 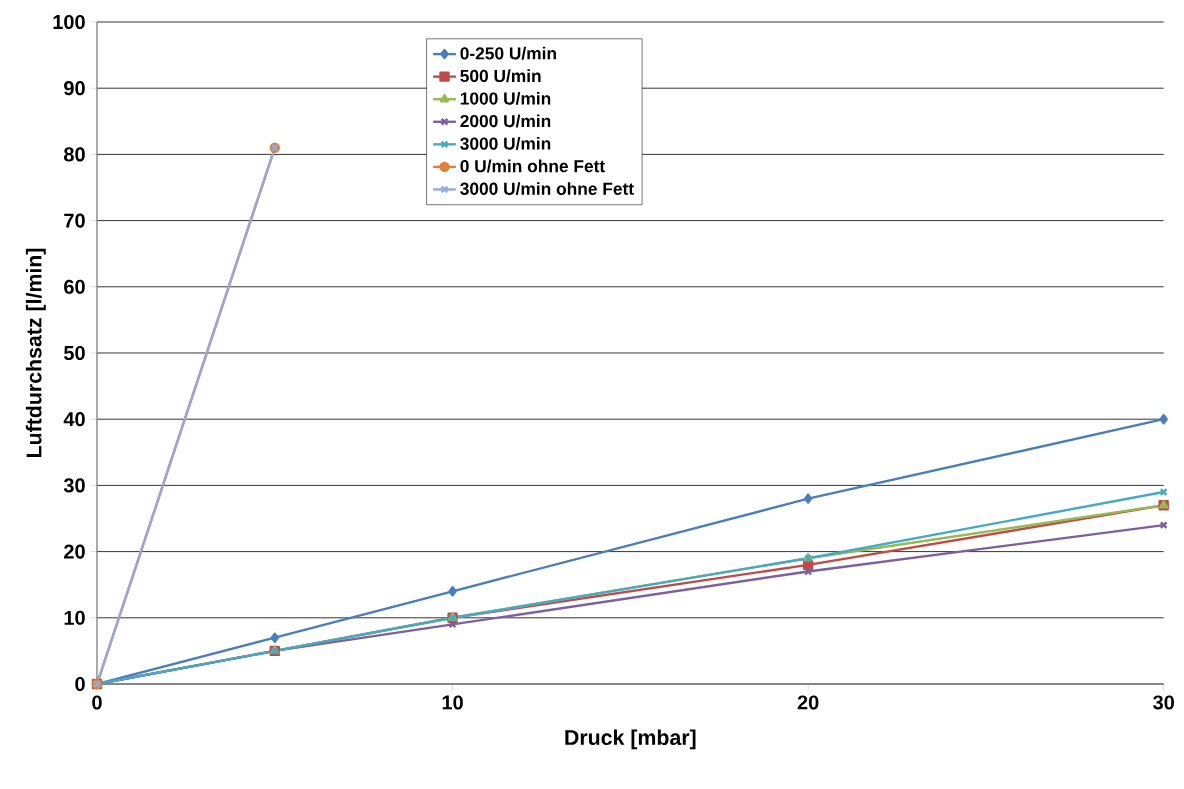 I want to click on x-tick-label: 20, so click(x=808, y=702).